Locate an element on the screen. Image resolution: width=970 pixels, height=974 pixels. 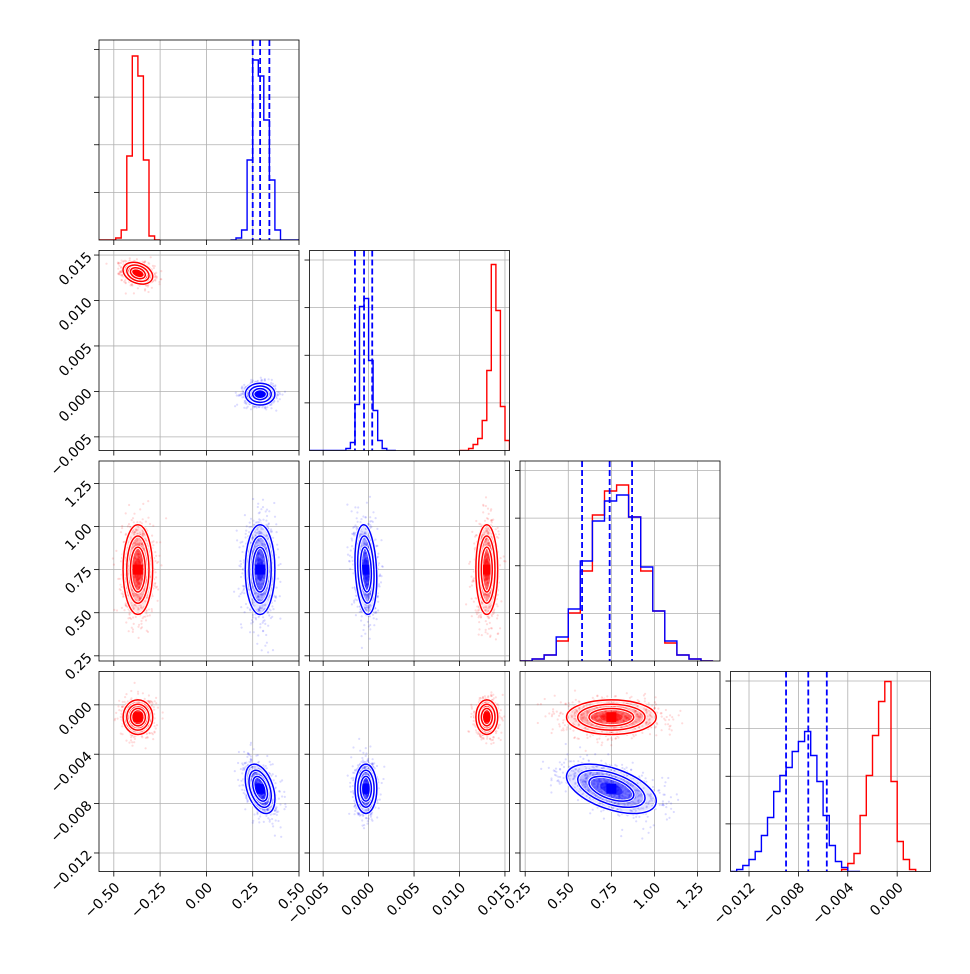
y-tick-label: 0.015 is located at coordinates (76, 269).